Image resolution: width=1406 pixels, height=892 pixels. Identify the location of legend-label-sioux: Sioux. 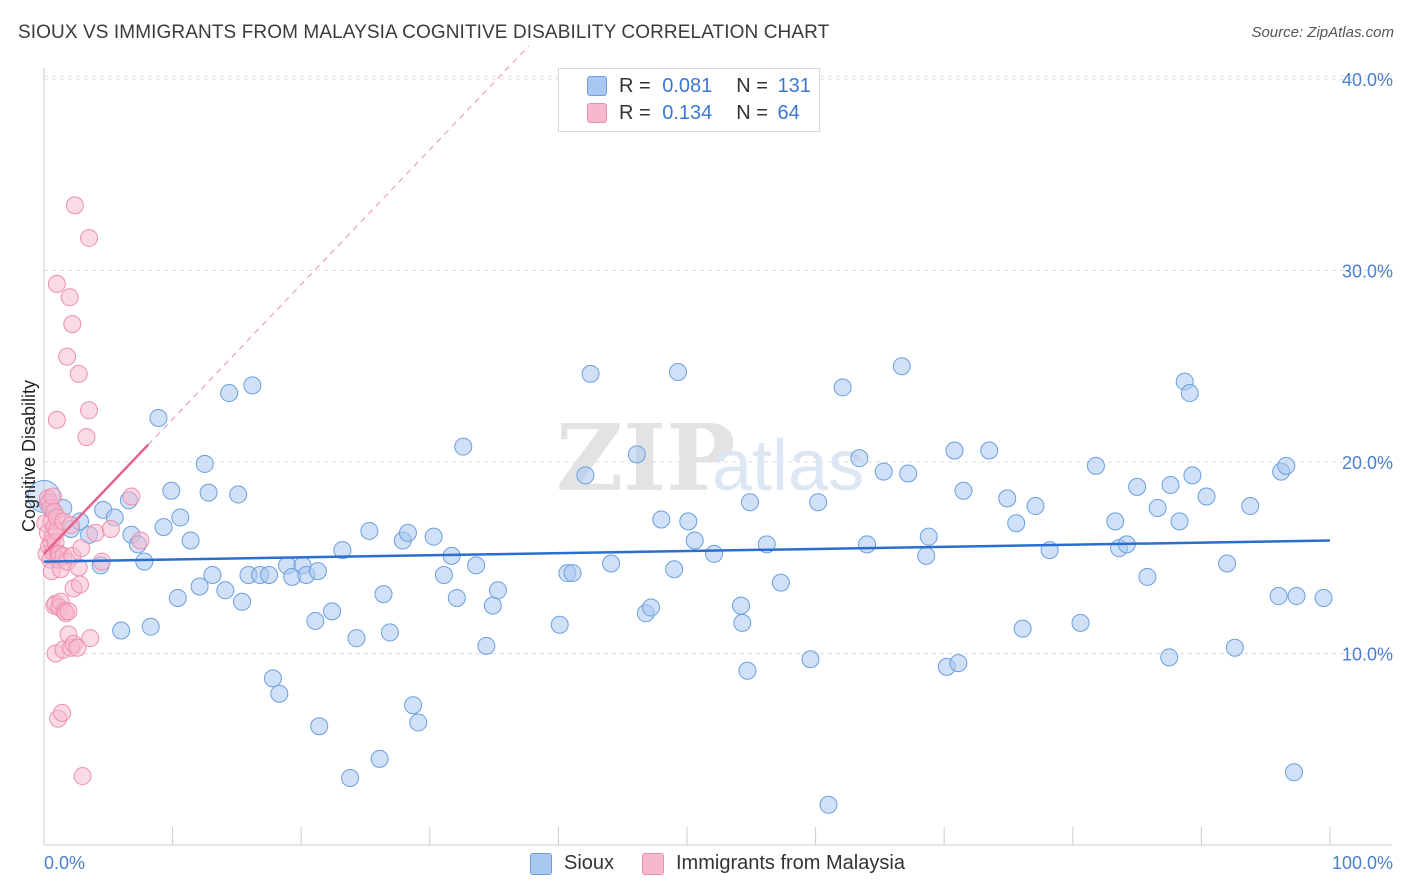
(589, 863).